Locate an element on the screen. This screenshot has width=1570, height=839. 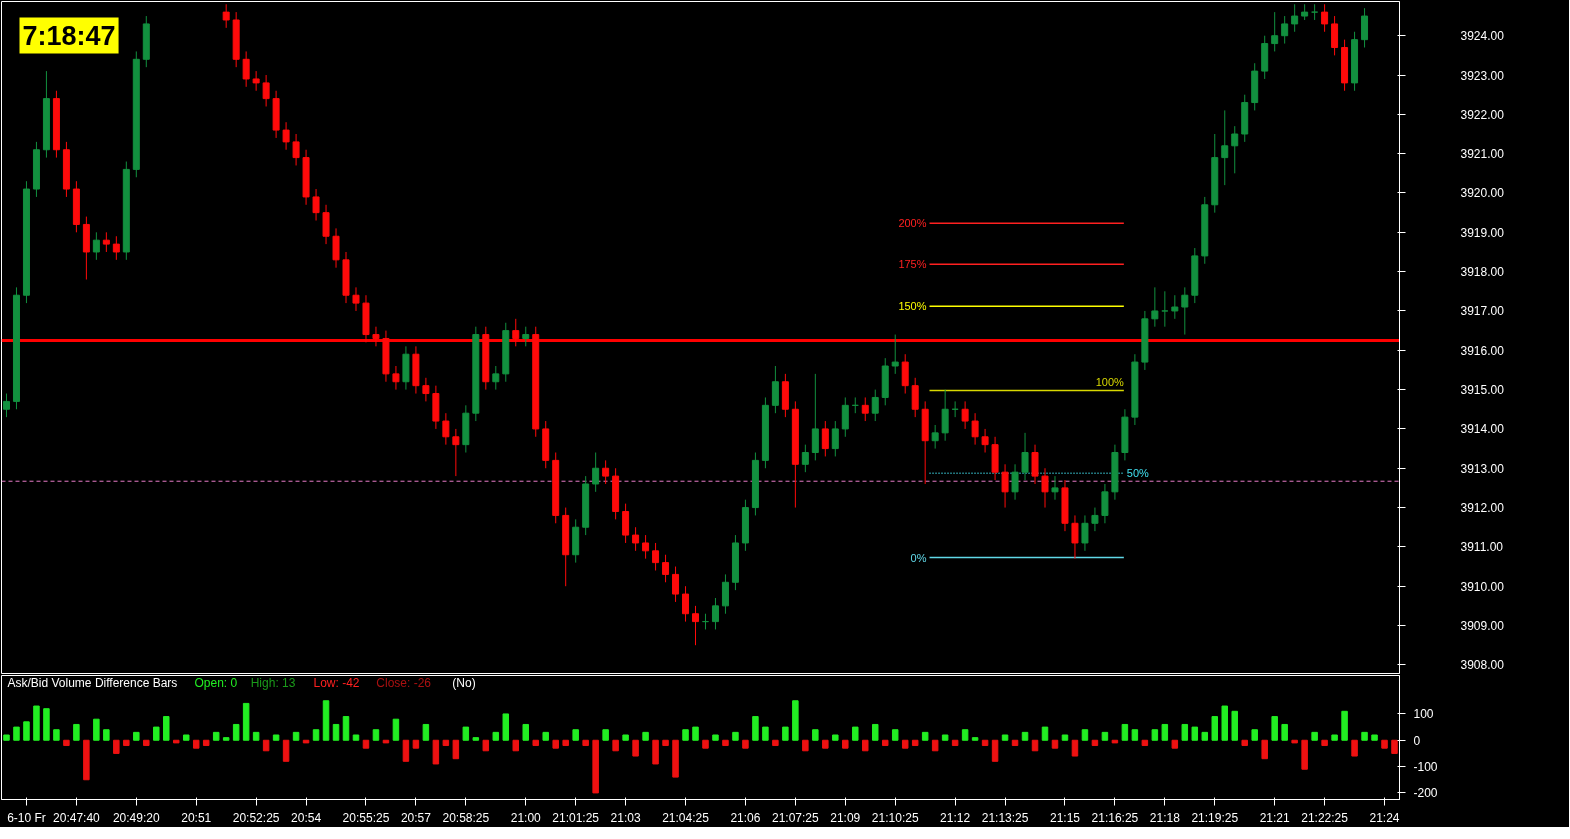
x-tick-label: 20:47:40 is located at coordinates (77, 817).